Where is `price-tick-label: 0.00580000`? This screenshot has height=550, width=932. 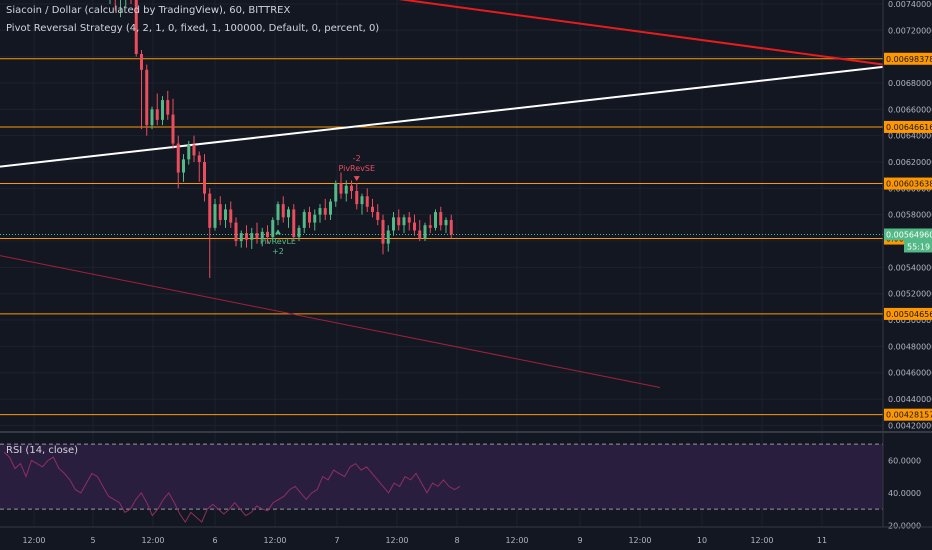
price-tick-label: 0.00580000 is located at coordinates (910, 215).